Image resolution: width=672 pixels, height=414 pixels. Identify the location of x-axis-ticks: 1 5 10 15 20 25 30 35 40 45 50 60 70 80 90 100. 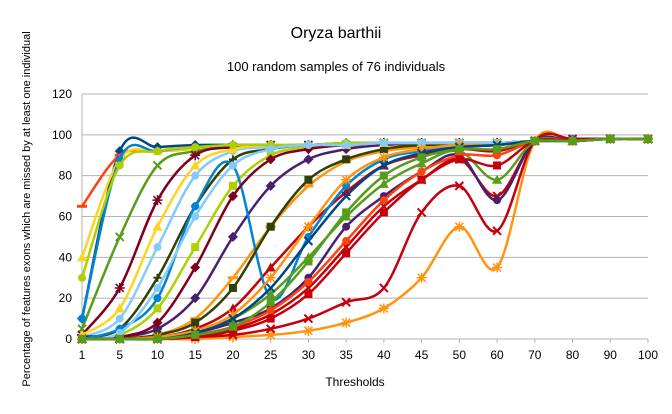
(368, 350).